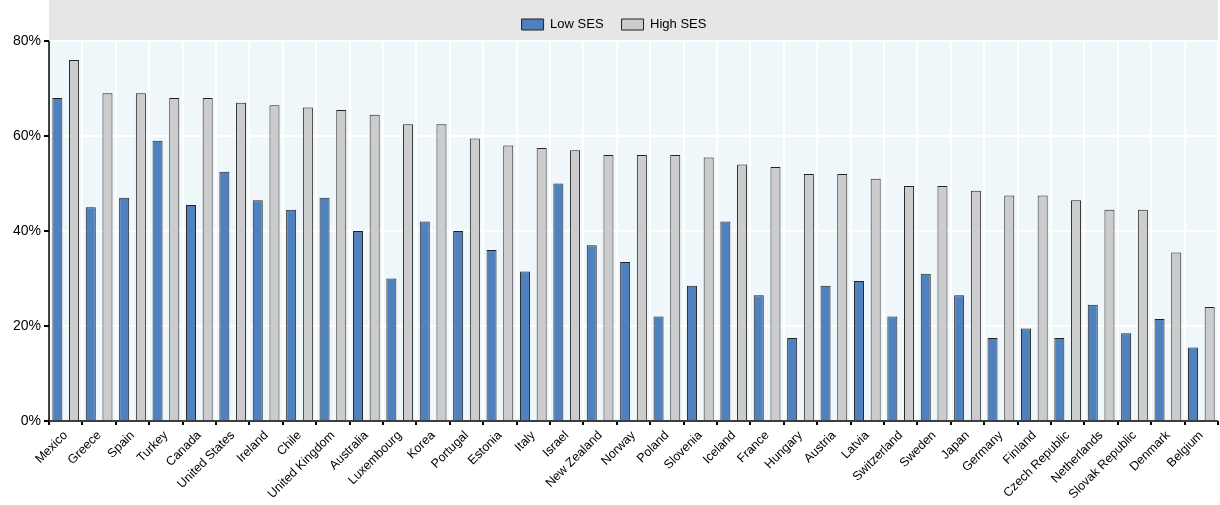  Describe the element at coordinates (27, 324) in the screenshot. I see `y-tick-label: 20%` at that location.